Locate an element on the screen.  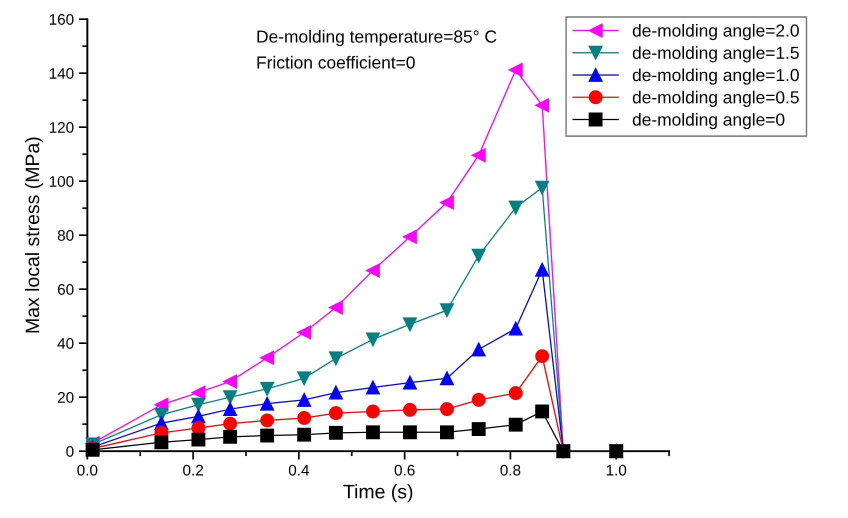
y-tick-label: 20 is located at coordinates (66, 397).